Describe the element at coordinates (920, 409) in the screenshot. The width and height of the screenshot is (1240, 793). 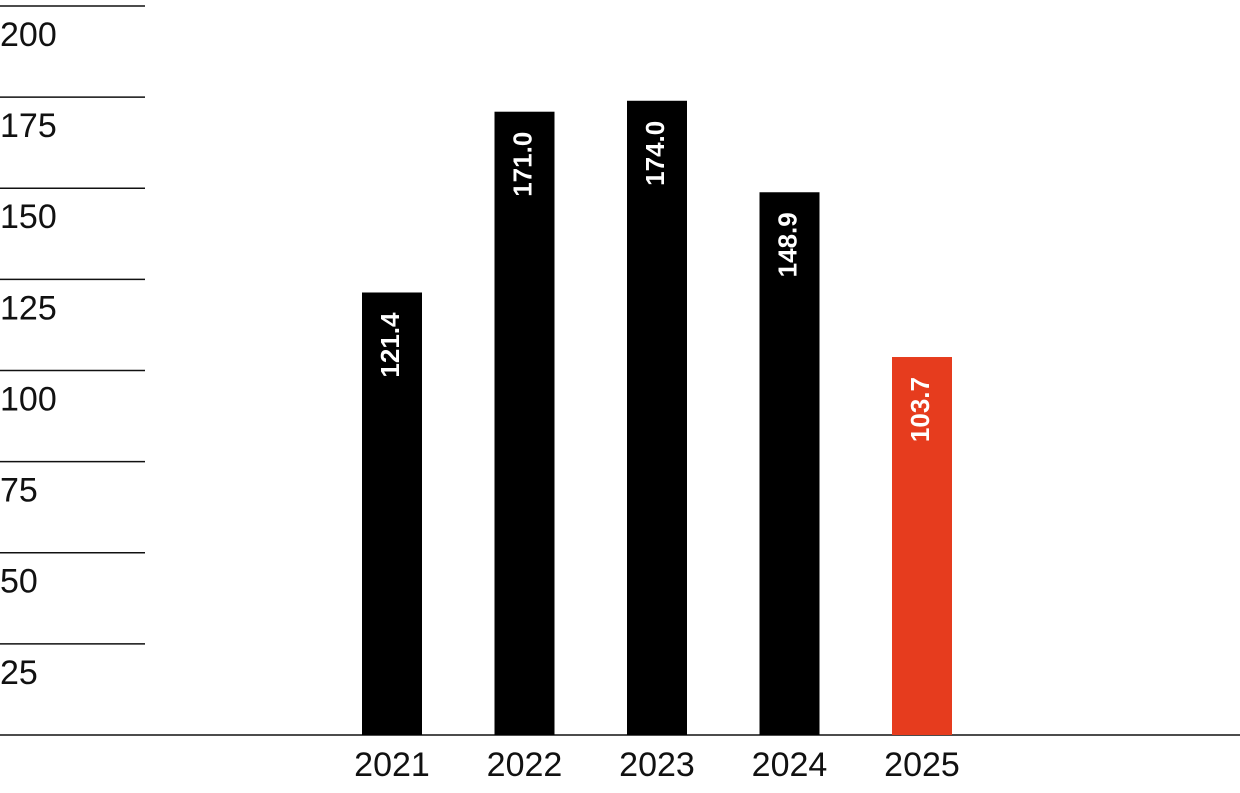
I see `value-label: 103.7` at that location.